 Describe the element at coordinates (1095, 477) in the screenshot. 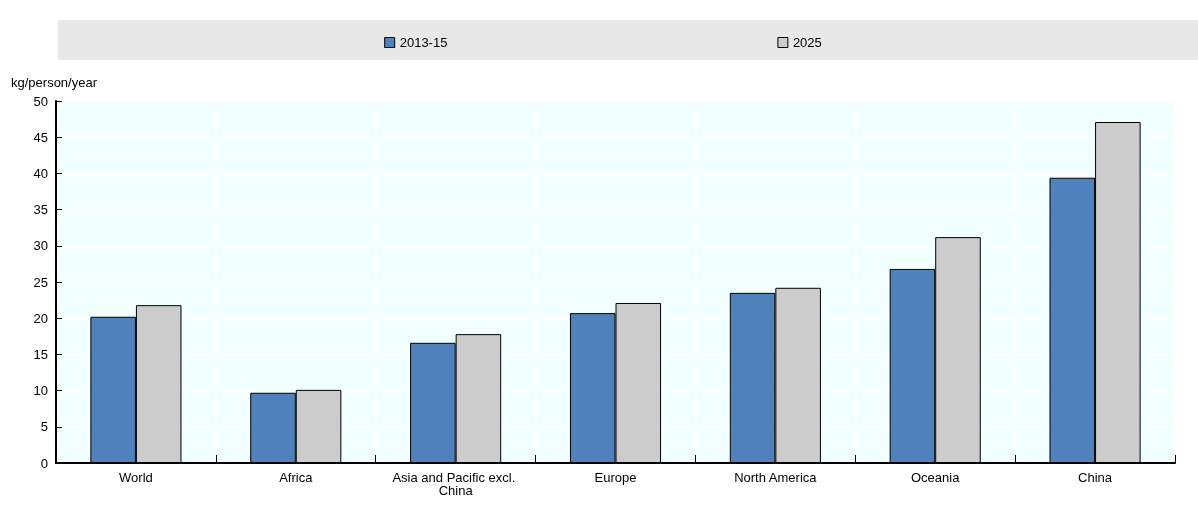

I see `x-tick-label: China` at that location.